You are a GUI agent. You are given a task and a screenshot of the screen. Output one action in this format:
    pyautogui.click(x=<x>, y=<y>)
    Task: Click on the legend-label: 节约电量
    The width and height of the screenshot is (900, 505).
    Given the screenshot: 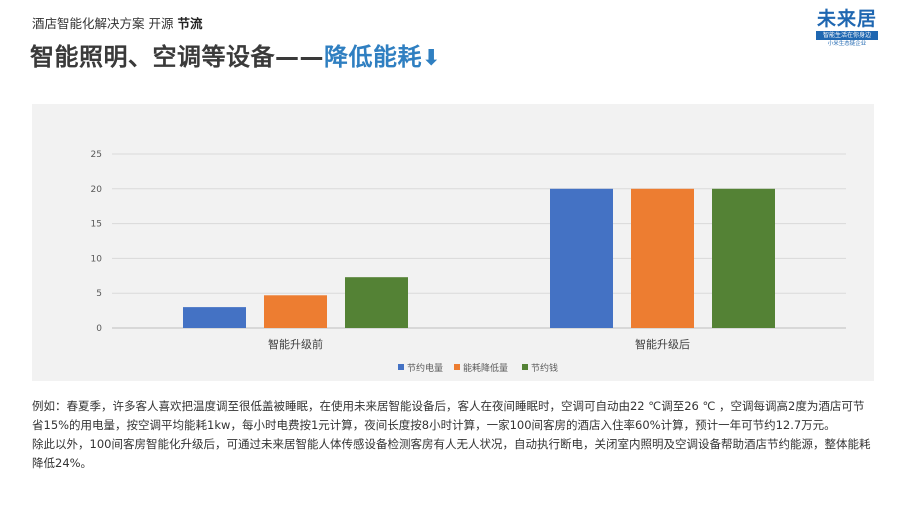 What is the action you would take?
    pyautogui.click(x=425, y=368)
    